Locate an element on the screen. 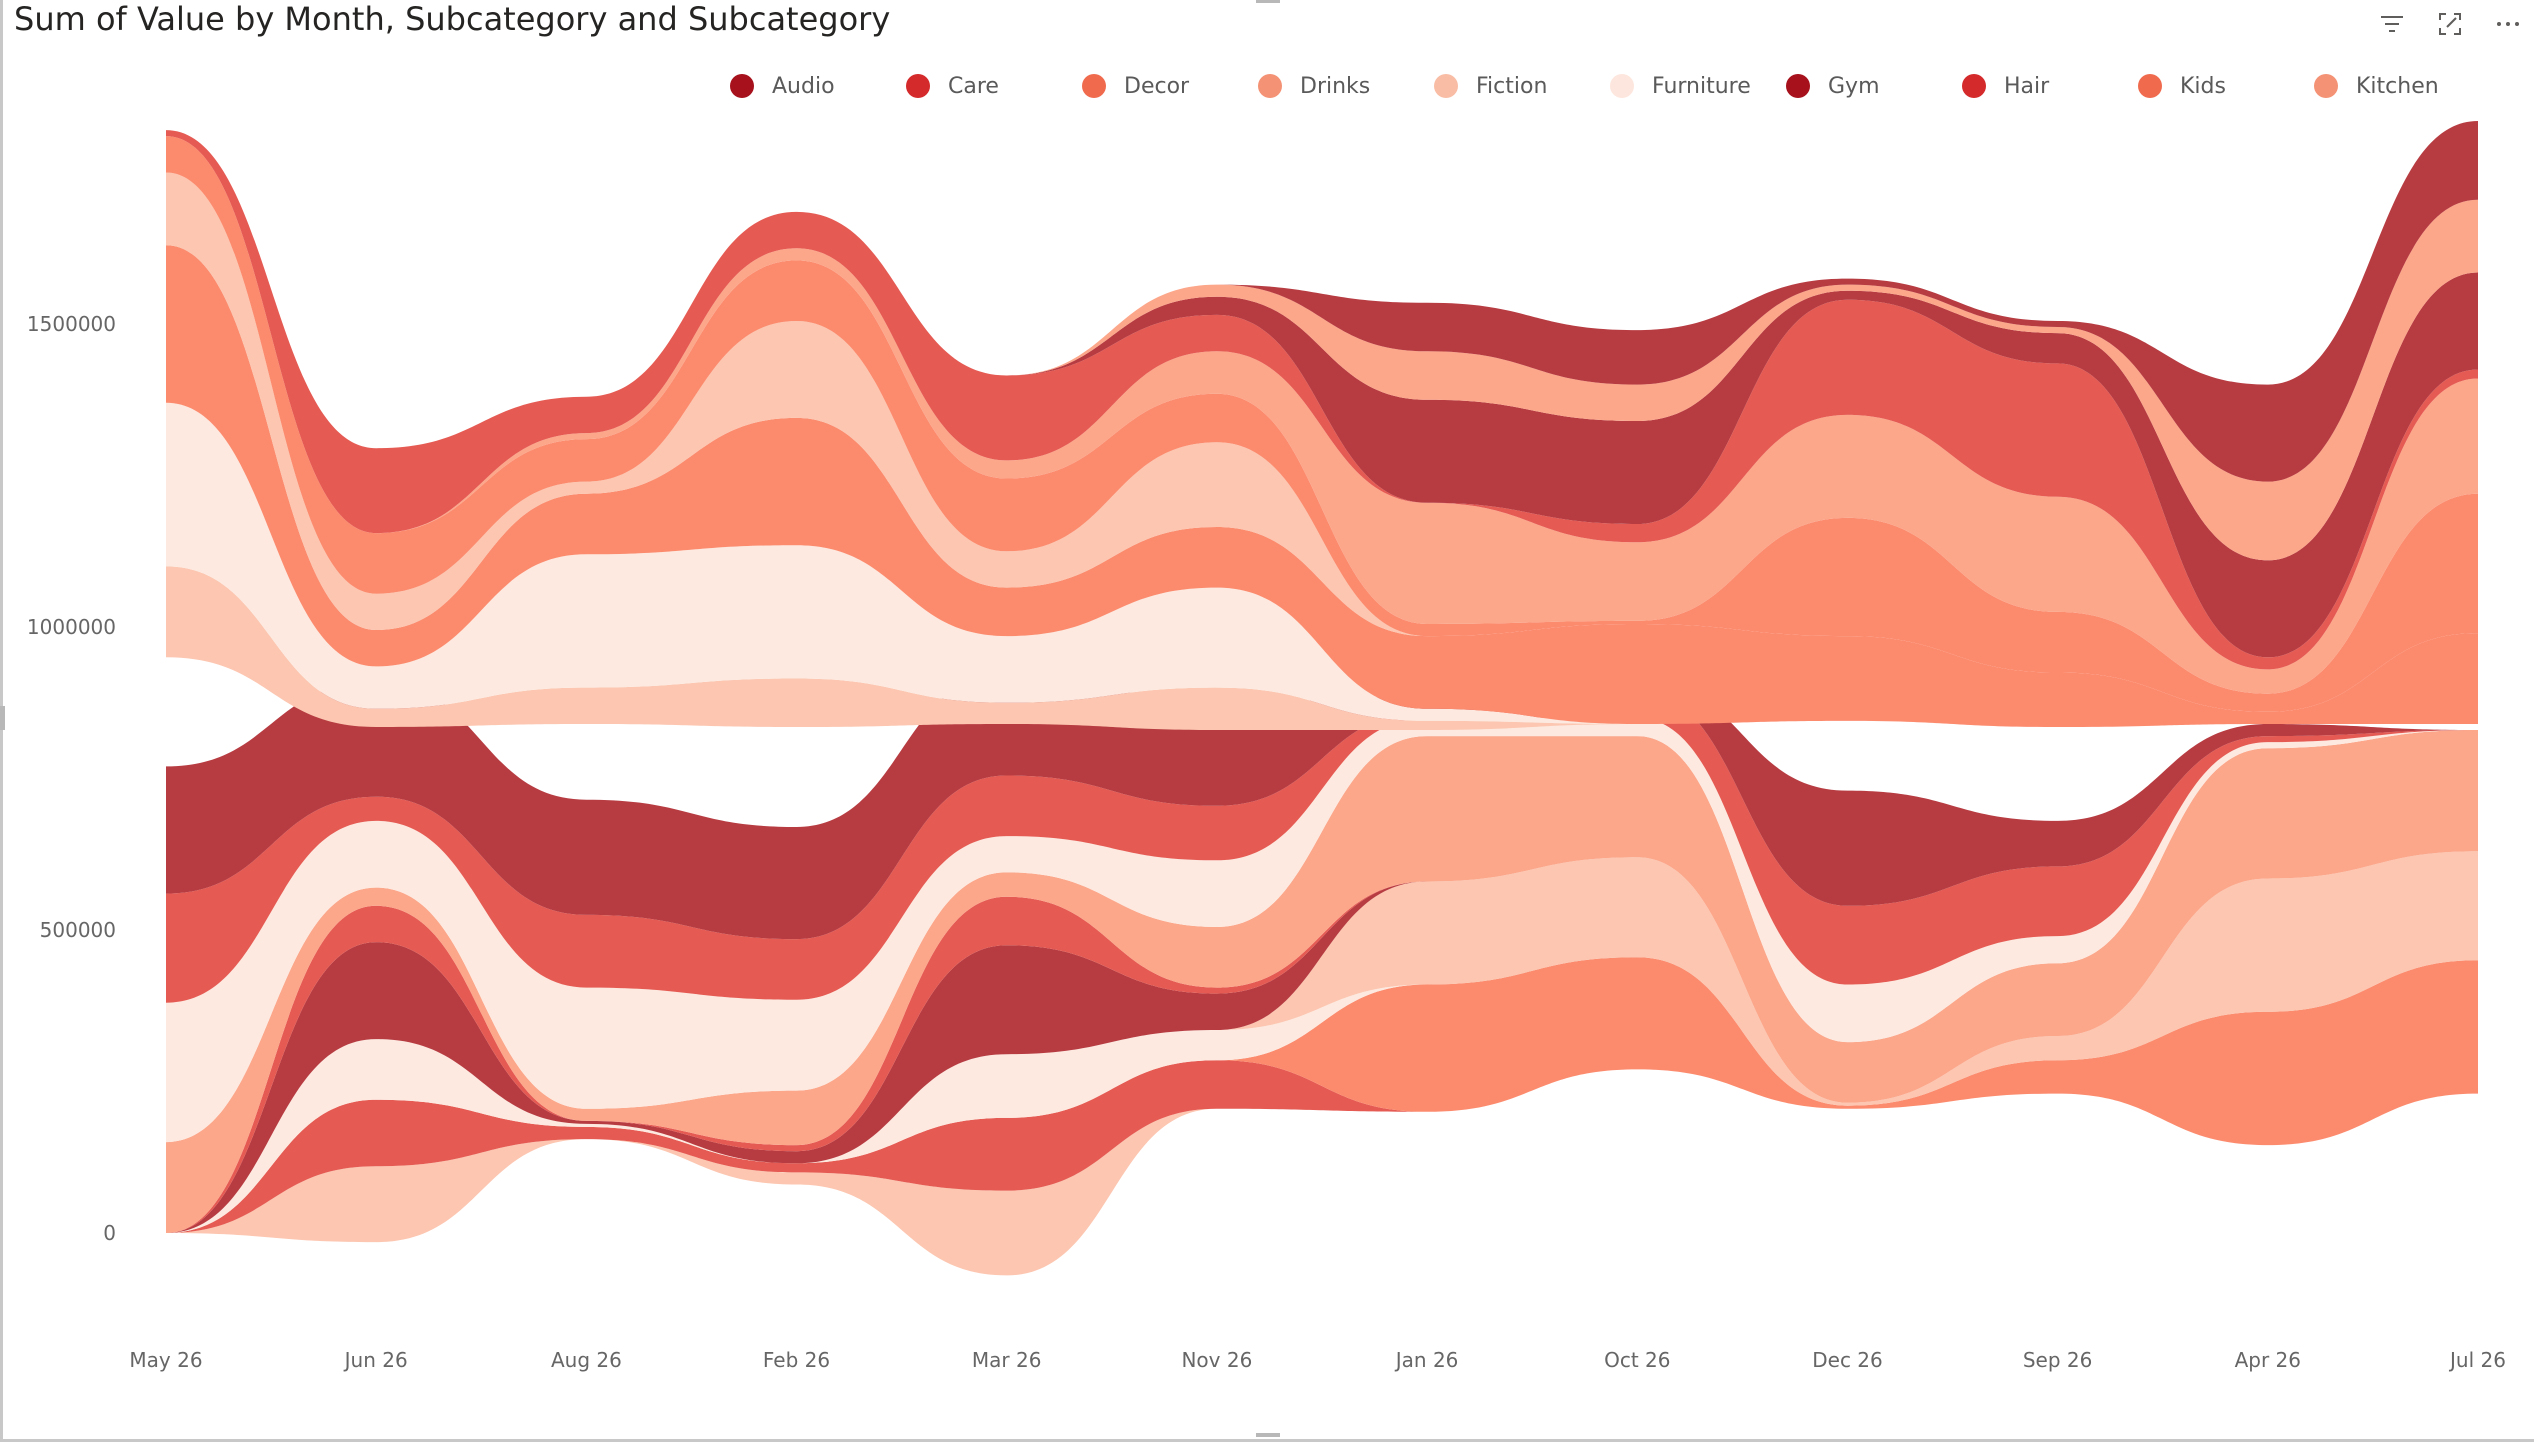 Image resolution: width=2534 pixels, height=1442 pixels. y-tick-label: 500000 is located at coordinates (78, 930).